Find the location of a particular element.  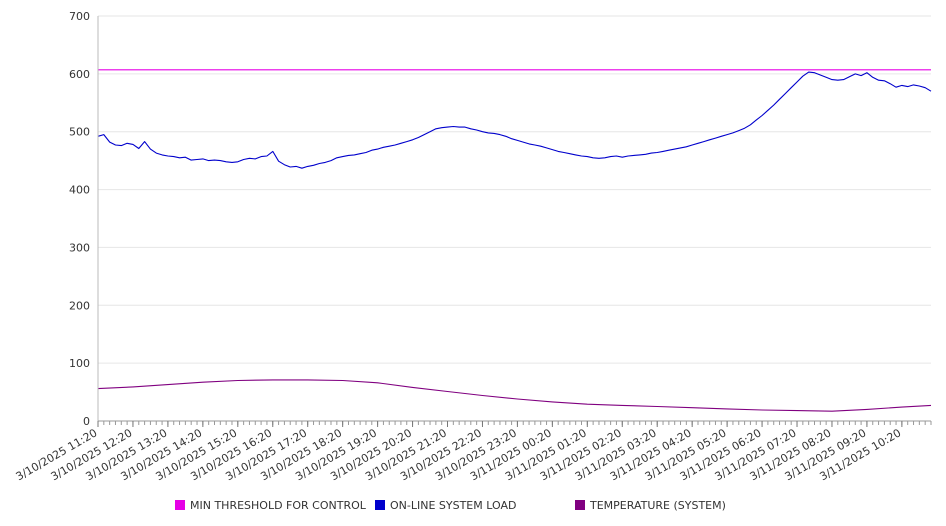

legend-item-min-threshold: MIN THRESHOLD FOR CONTROL is located at coordinates (270, 505).